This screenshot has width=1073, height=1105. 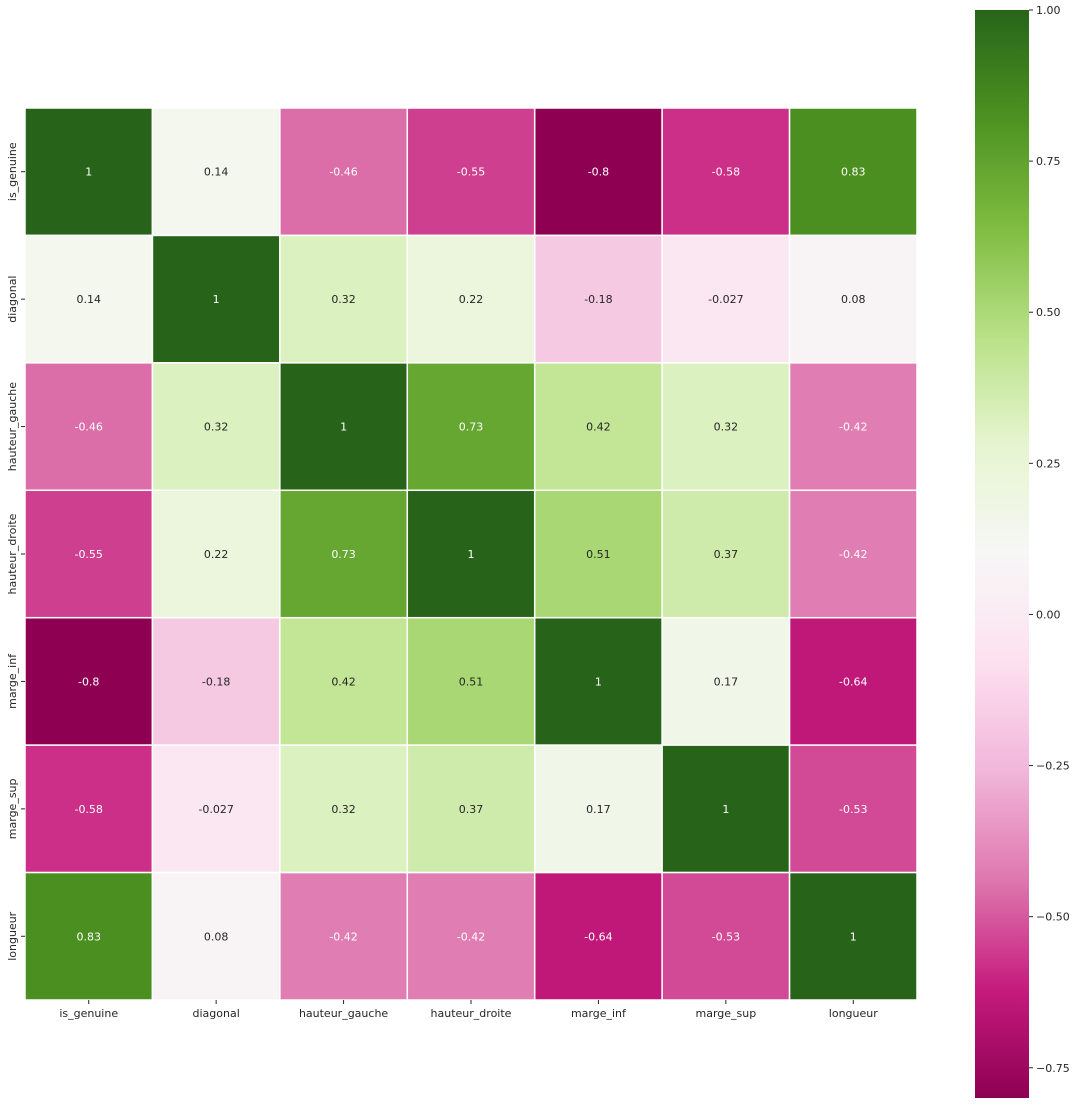 What do you see at coordinates (471, 299) in the screenshot?
I see `cell-value-label: 0.22` at bounding box center [471, 299].